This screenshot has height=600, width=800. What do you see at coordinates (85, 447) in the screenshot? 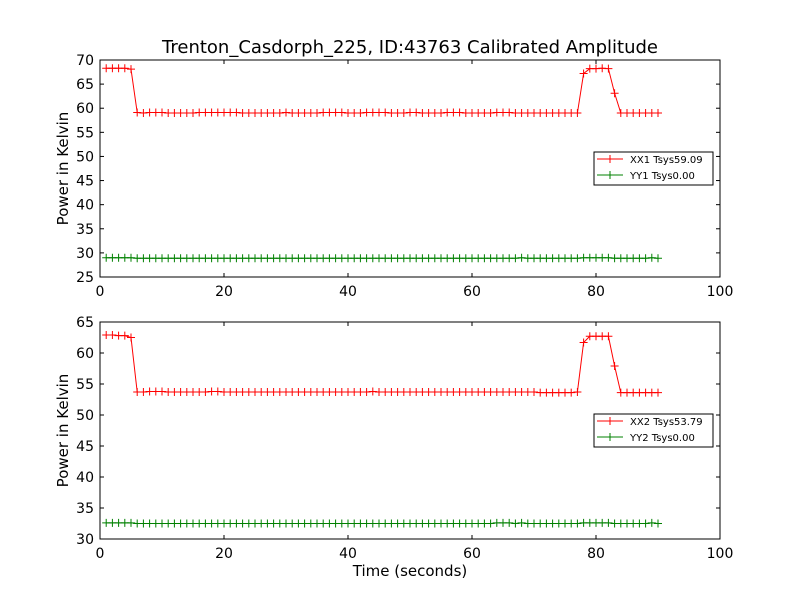
I see `bottom-y-tick-label: 45` at bounding box center [85, 447].